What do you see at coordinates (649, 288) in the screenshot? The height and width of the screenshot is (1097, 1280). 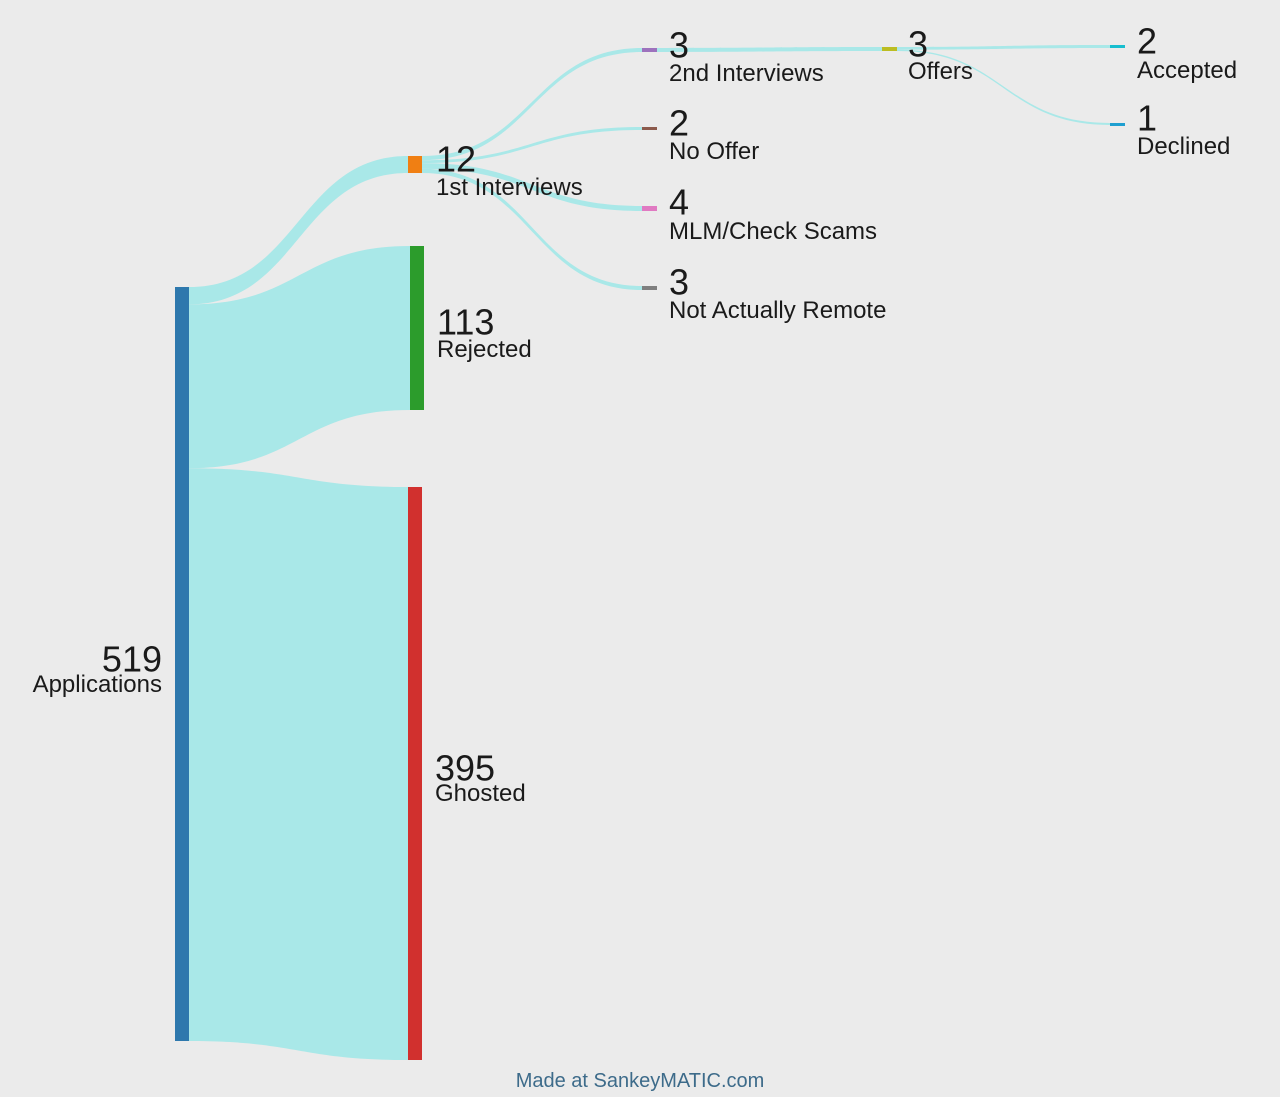 I see `node-not-actually-remote` at bounding box center [649, 288].